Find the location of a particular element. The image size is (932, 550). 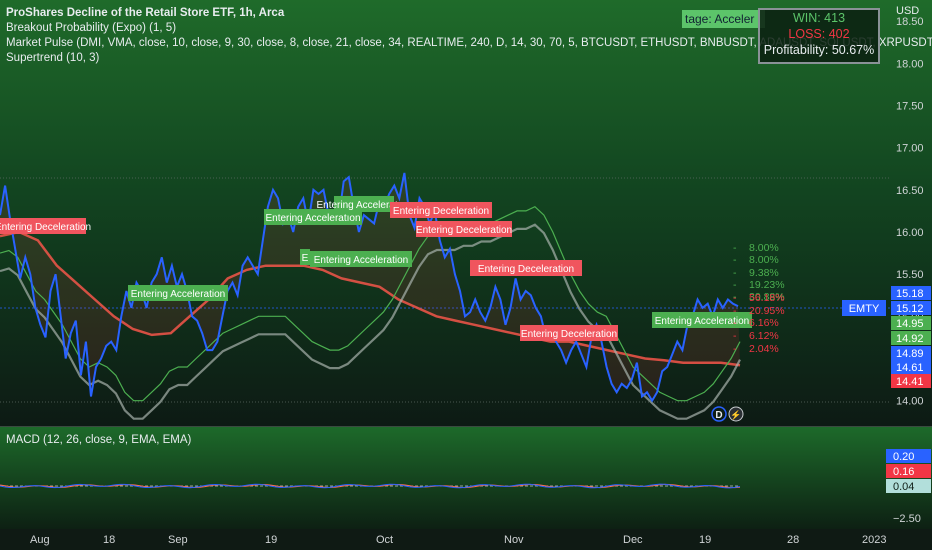

prob-up-dash-2: - is located at coordinates (735, 273).